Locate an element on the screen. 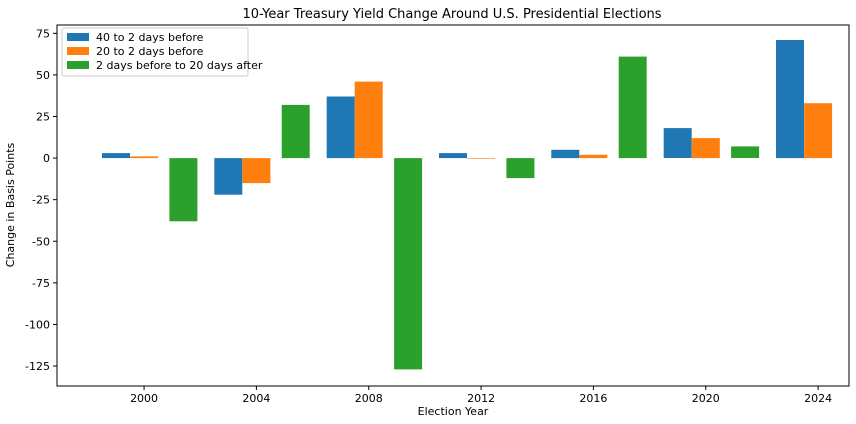 The width and height of the screenshot is (856, 424). x-tick-label-2: 2008 is located at coordinates (369, 398).